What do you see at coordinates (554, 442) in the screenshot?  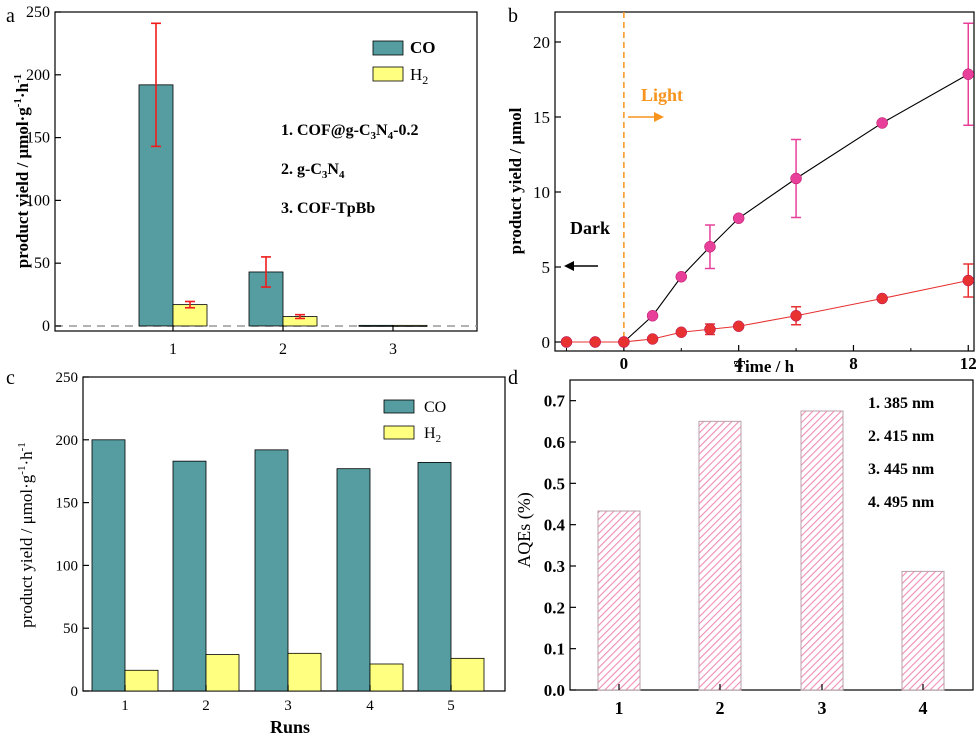 I see `y-tick-label: 0.6` at bounding box center [554, 442].